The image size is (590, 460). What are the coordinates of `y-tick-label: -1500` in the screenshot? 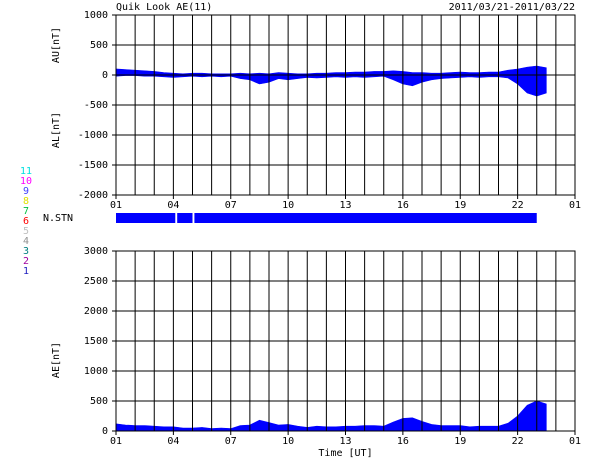 It's located at (93, 165).